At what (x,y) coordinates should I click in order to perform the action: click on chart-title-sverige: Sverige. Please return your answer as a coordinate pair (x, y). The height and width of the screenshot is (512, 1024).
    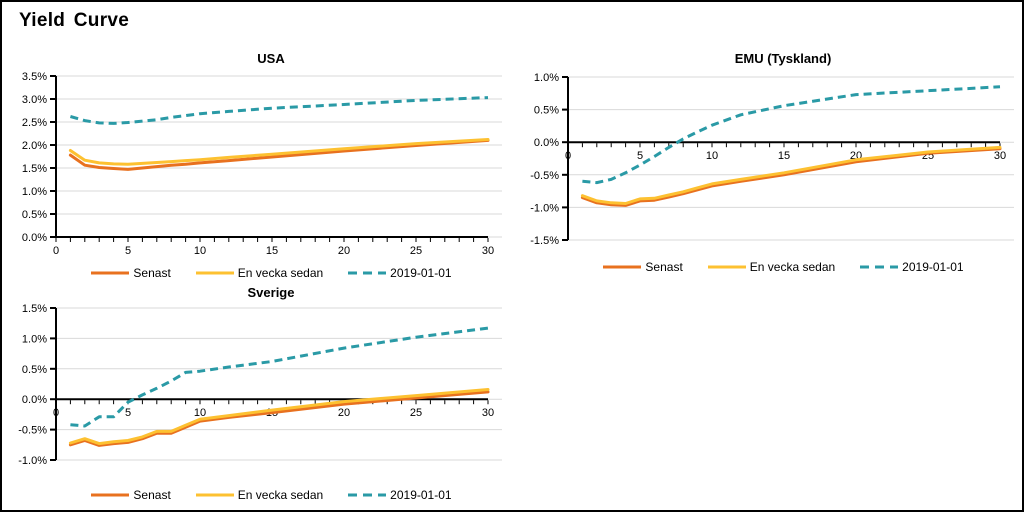
    Looking at the image, I should click on (271, 292).